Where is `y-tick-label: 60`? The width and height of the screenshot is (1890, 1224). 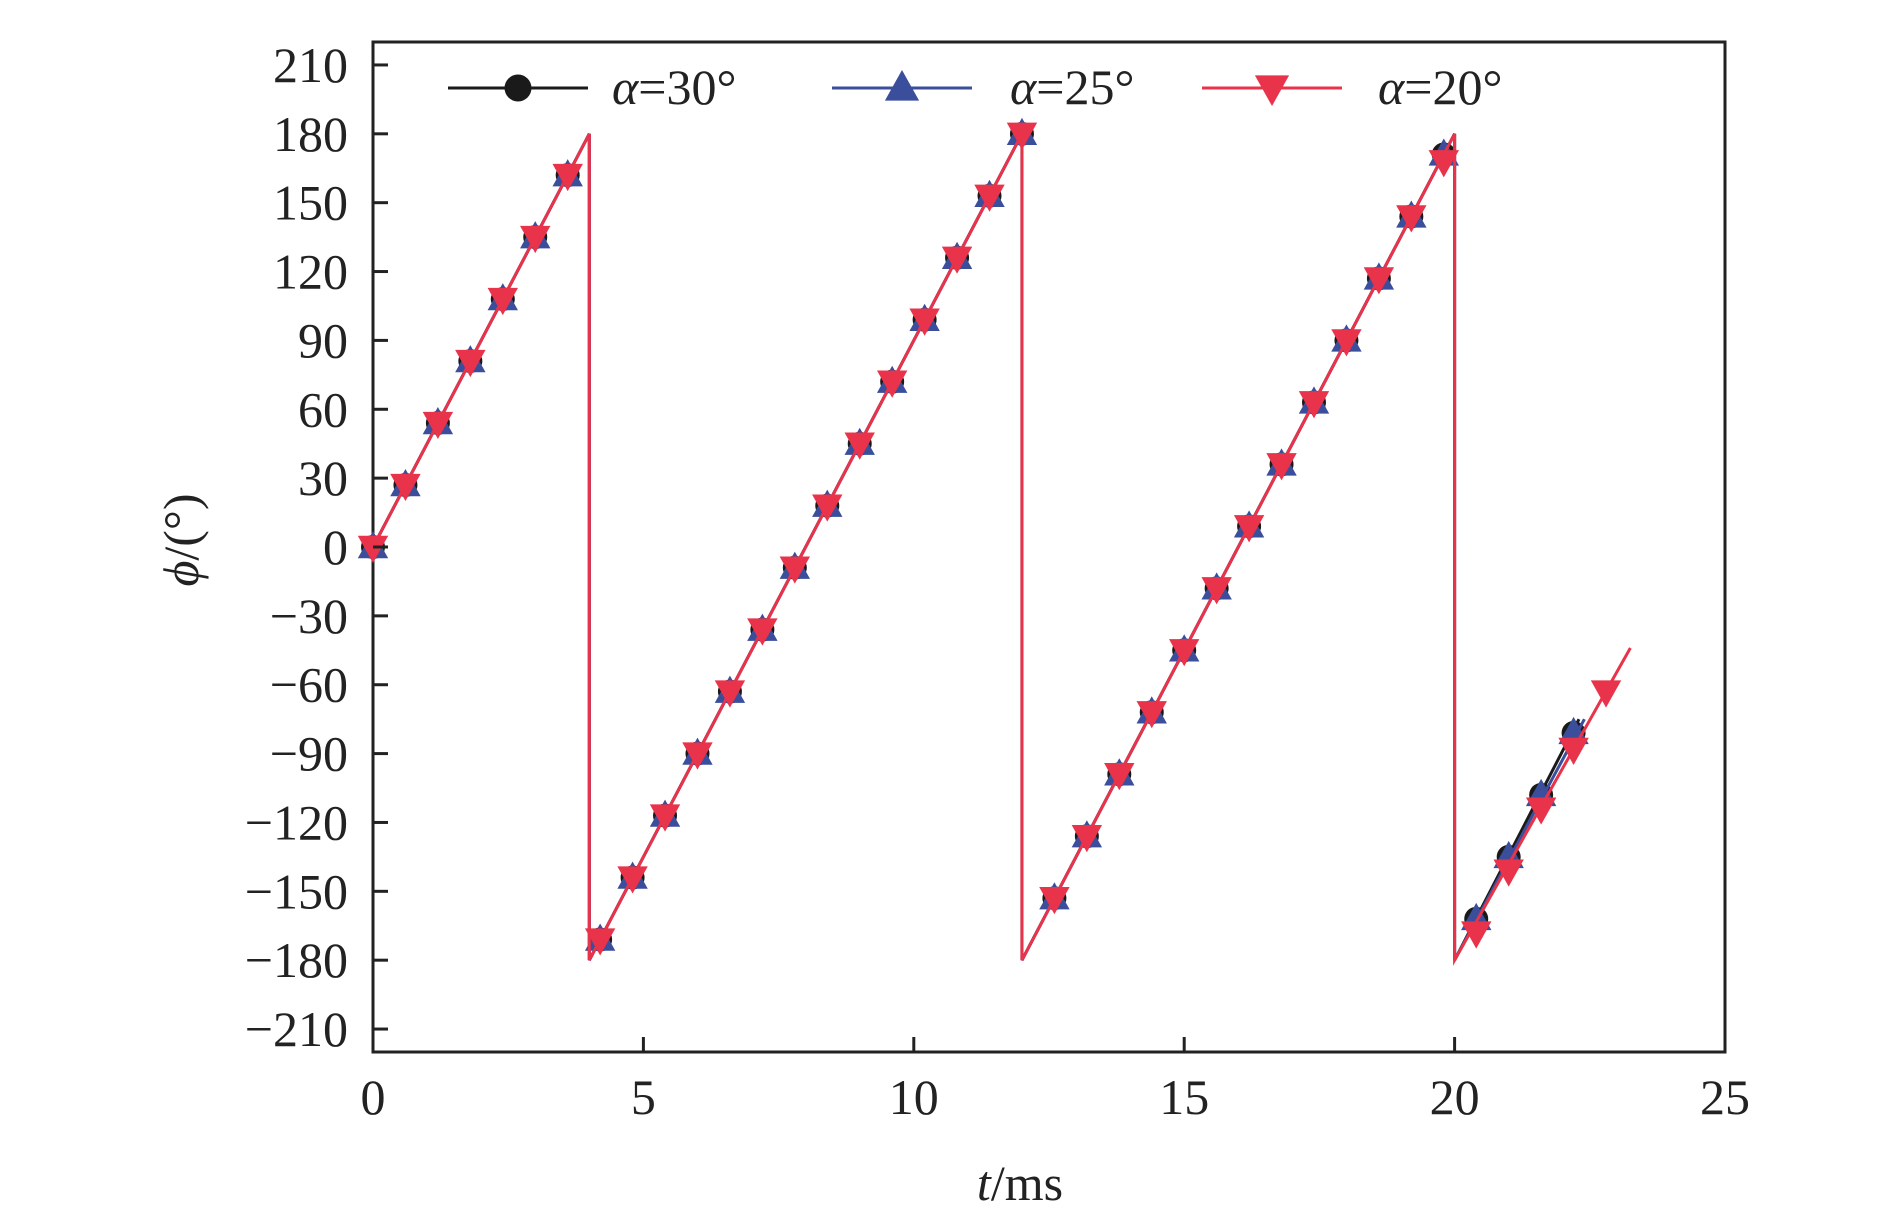 y-tick-label: 60 is located at coordinates (323, 409).